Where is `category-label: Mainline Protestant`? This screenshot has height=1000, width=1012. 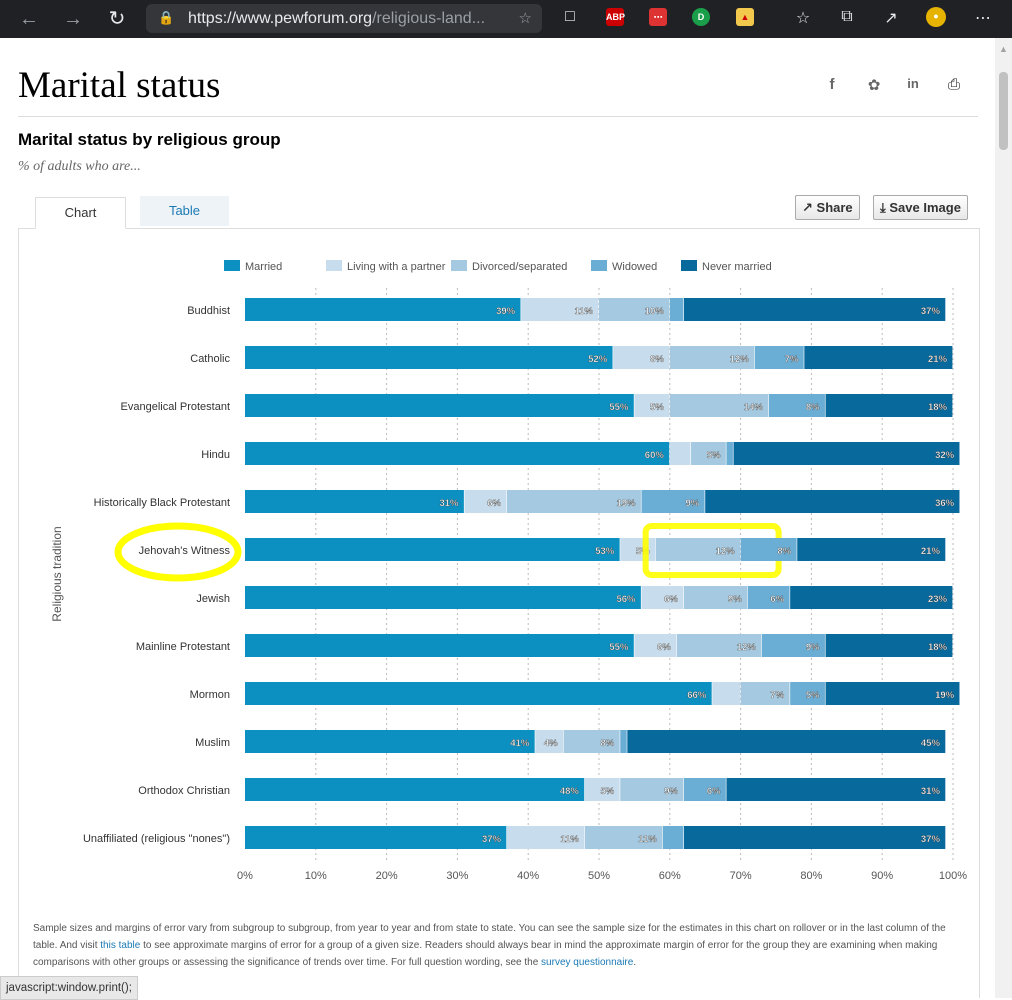 category-label: Mainline Protestant is located at coordinates (183, 647).